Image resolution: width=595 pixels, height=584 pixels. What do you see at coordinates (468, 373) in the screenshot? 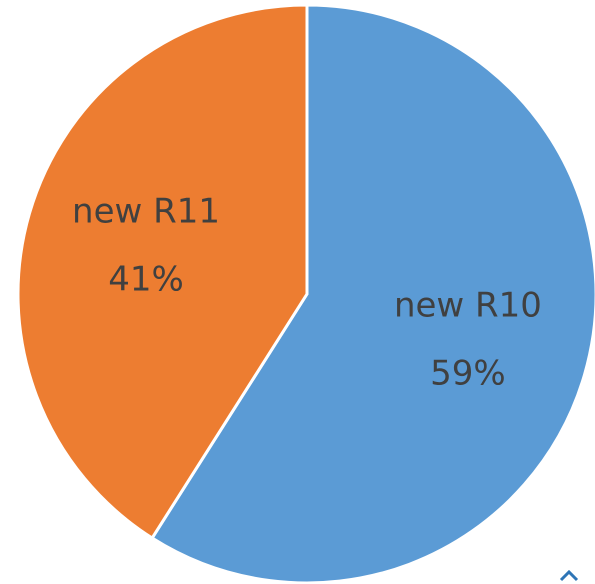
I see `slice-value-label: 59%` at bounding box center [468, 373].